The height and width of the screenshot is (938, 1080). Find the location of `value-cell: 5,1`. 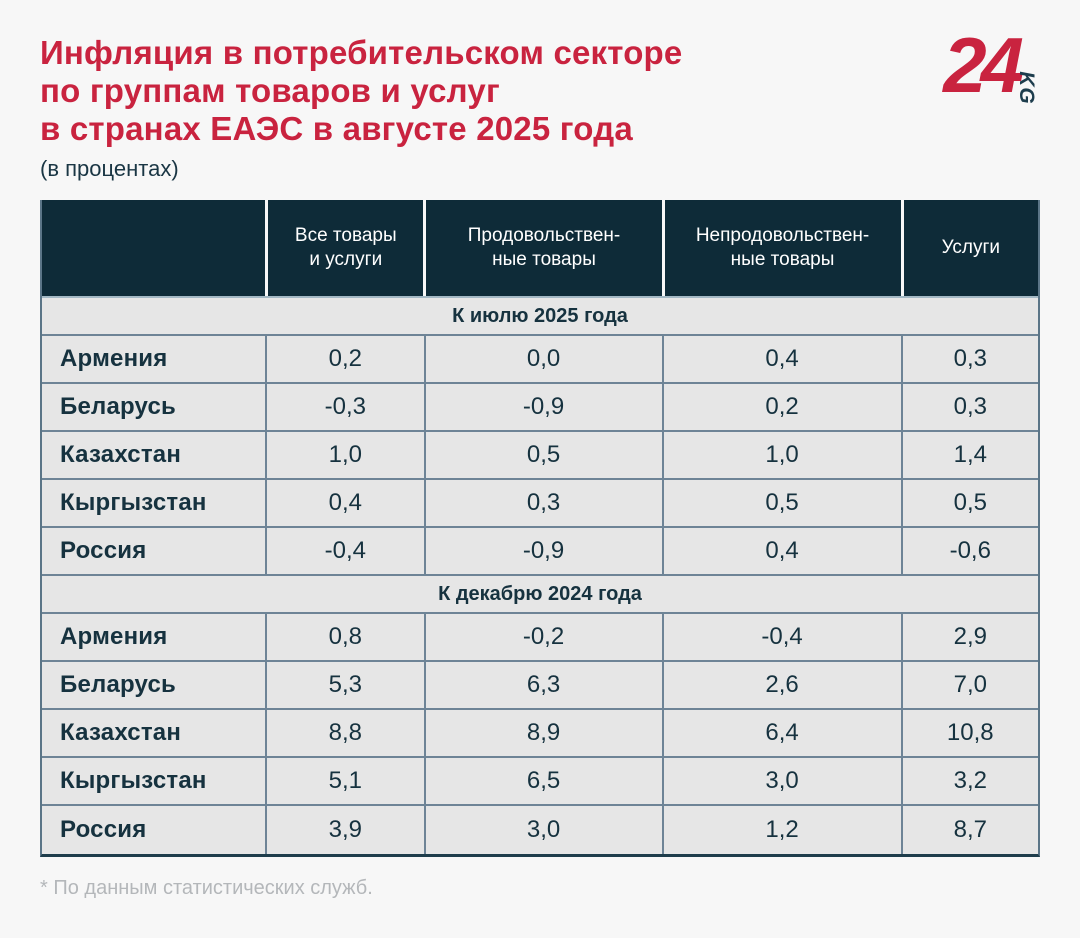

value-cell: 5,1 is located at coordinates (344, 781).